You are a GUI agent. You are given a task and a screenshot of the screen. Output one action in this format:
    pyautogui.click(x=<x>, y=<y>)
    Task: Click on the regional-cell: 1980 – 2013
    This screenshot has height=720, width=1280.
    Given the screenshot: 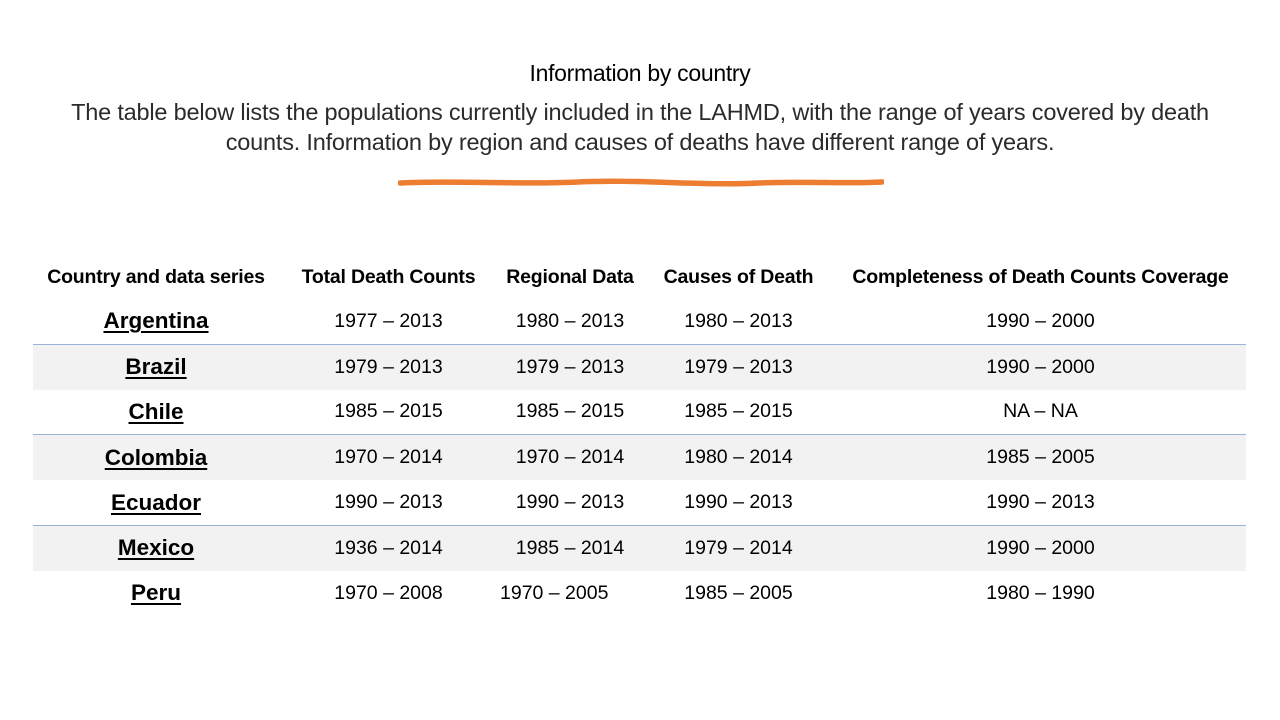 What is the action you would take?
    pyautogui.click(x=570, y=320)
    